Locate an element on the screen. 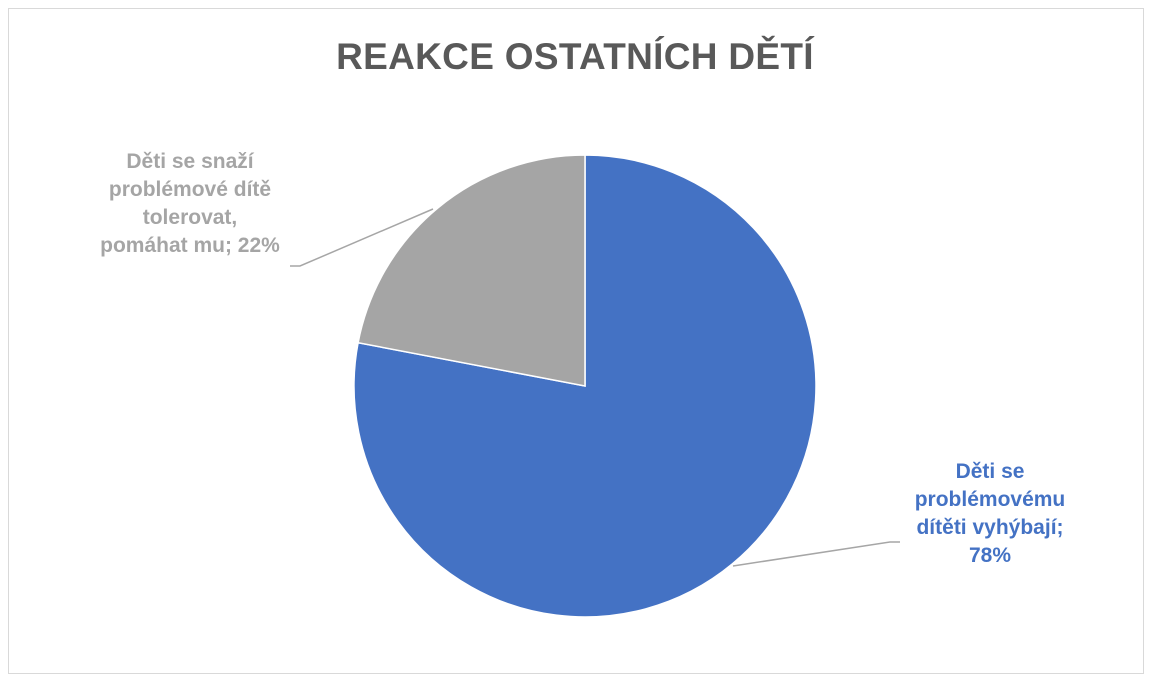 Image resolution: width=1150 pixels, height=678 pixels. data-label-line: dítěti vyhýbají; is located at coordinates (990, 527).